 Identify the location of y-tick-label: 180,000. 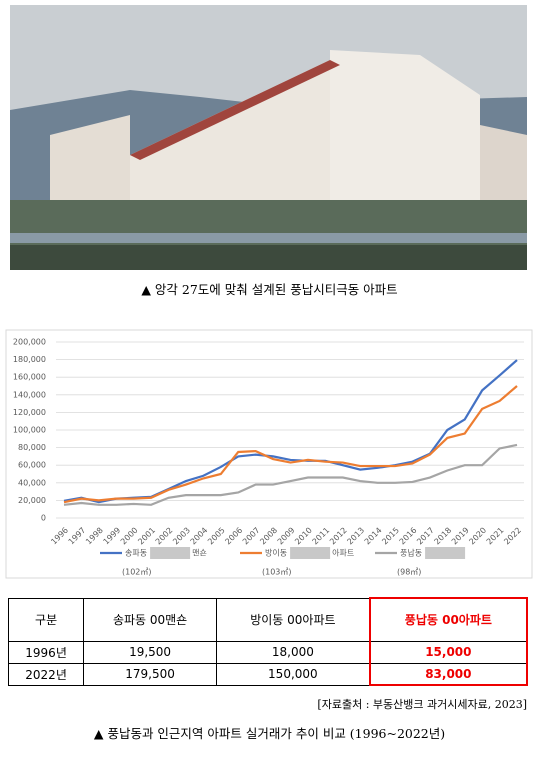
(29, 359).